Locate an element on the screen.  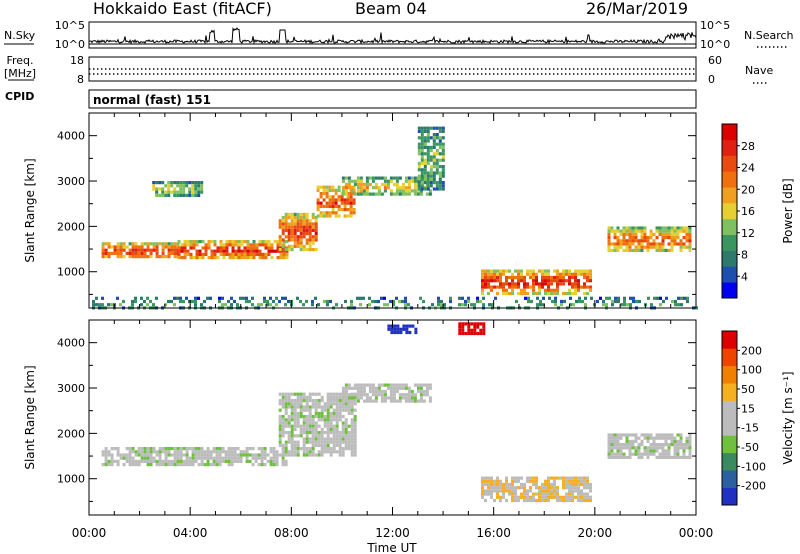
x-tick-label: 20:00 is located at coordinates (595, 533).